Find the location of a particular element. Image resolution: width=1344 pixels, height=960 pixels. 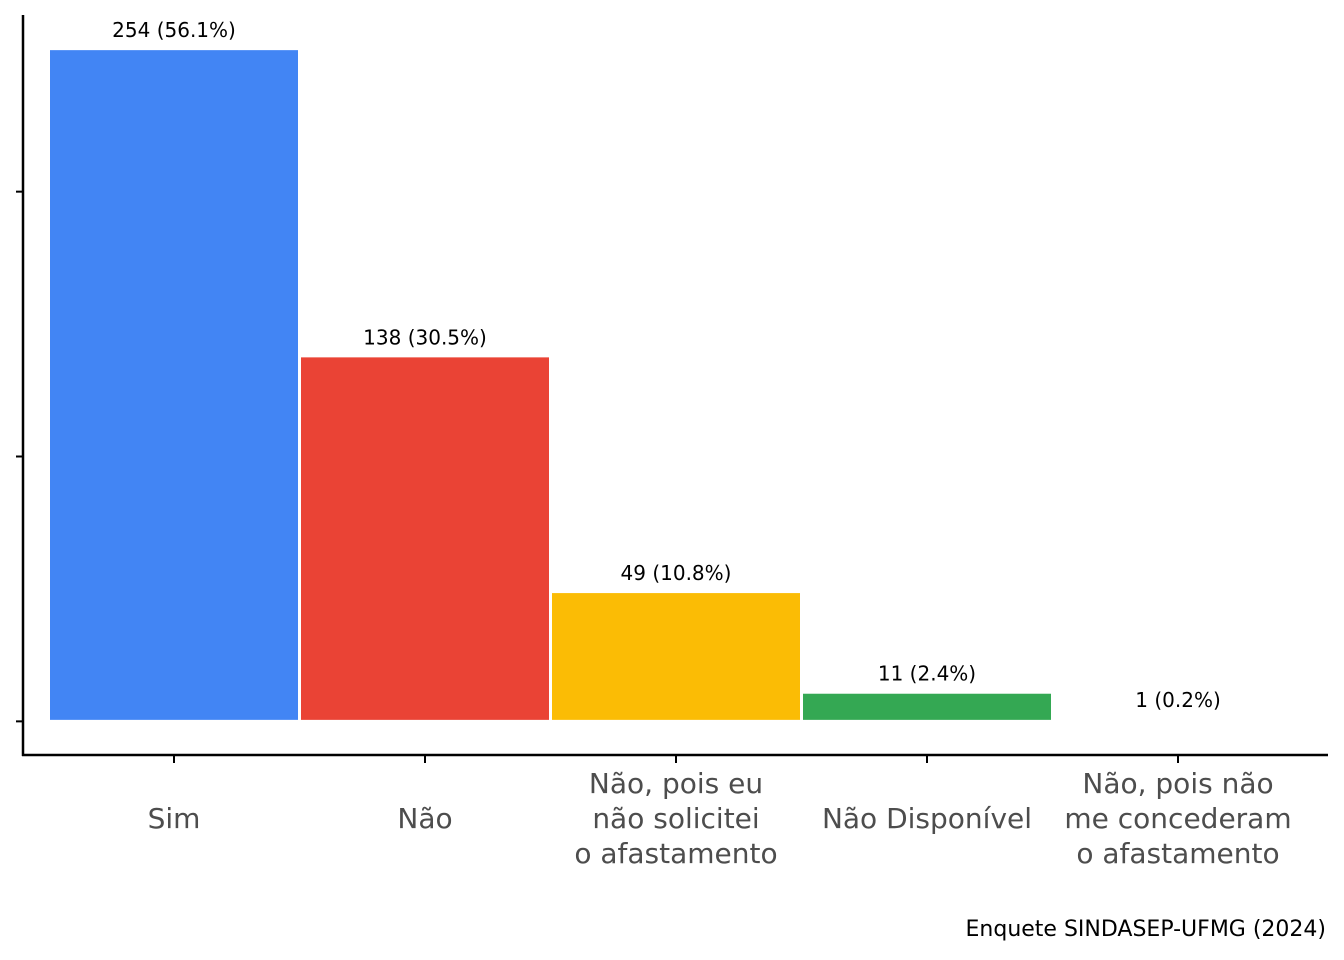

x-tick-label: Sim is located at coordinates (174, 818).